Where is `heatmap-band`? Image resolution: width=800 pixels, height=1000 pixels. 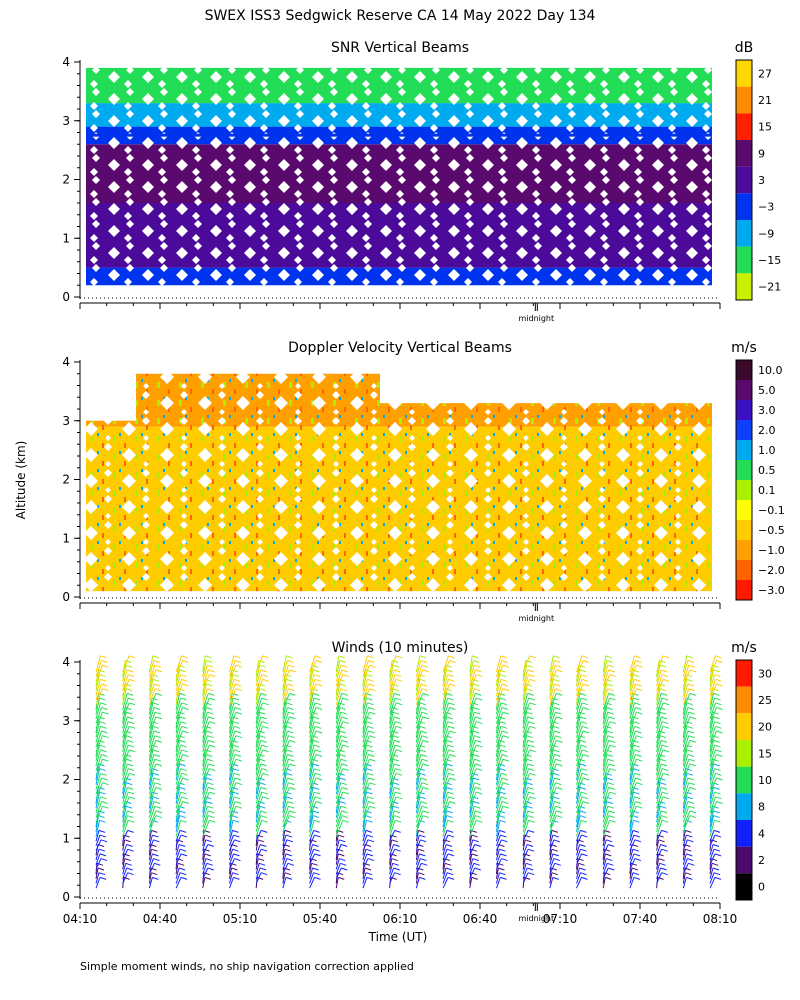
heatmap-band is located at coordinates (399, 135).